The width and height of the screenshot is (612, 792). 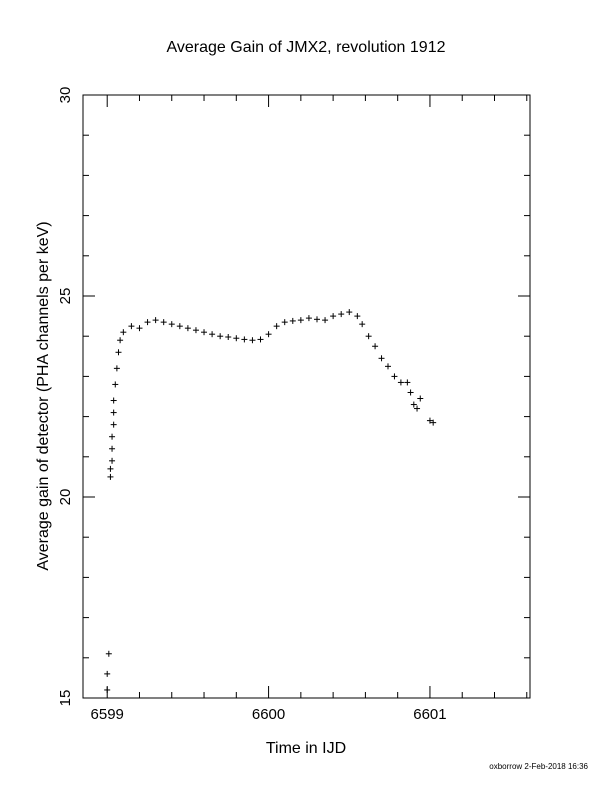 What do you see at coordinates (306, 748) in the screenshot?
I see `x-axis-label: Time in IJD` at bounding box center [306, 748].